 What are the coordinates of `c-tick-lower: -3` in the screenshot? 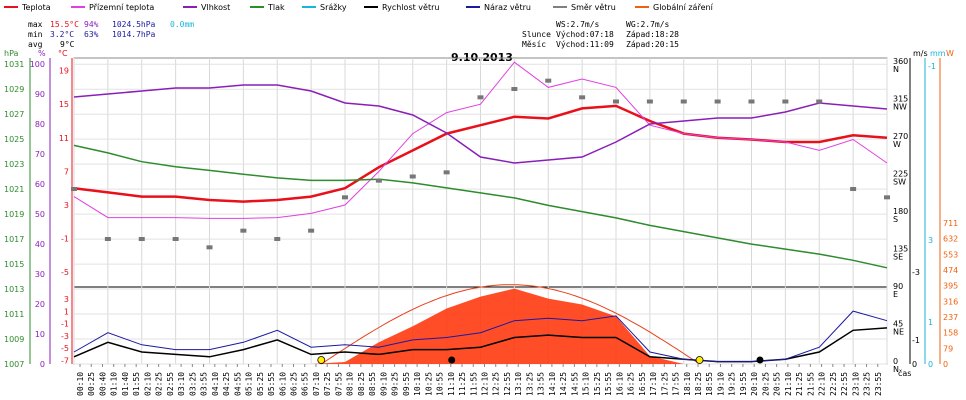 It's located at (65, 336).